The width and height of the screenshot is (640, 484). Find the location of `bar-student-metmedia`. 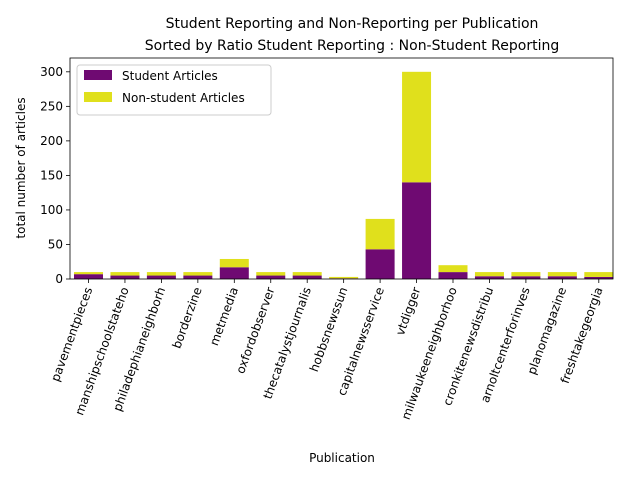

bar-student-metmedia is located at coordinates (234, 273).